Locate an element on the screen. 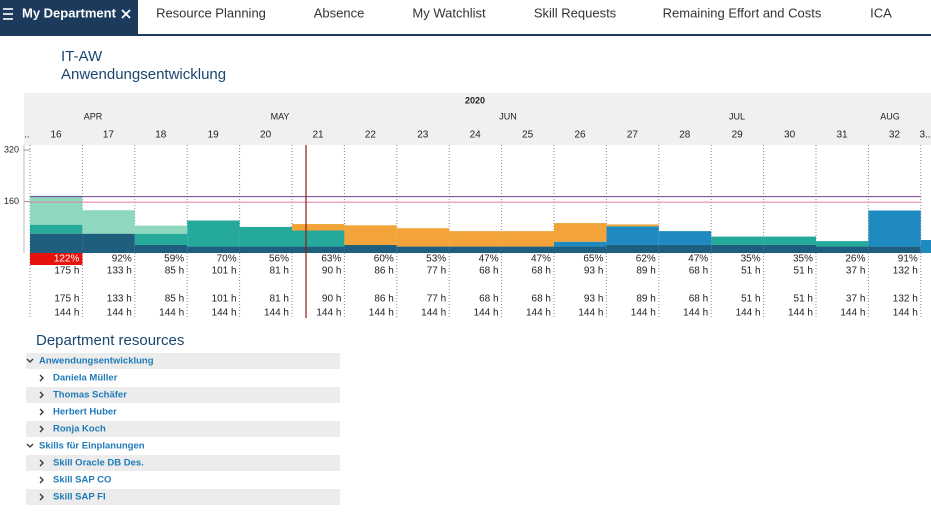  tab-label: Resource Planning is located at coordinates (211, 12).